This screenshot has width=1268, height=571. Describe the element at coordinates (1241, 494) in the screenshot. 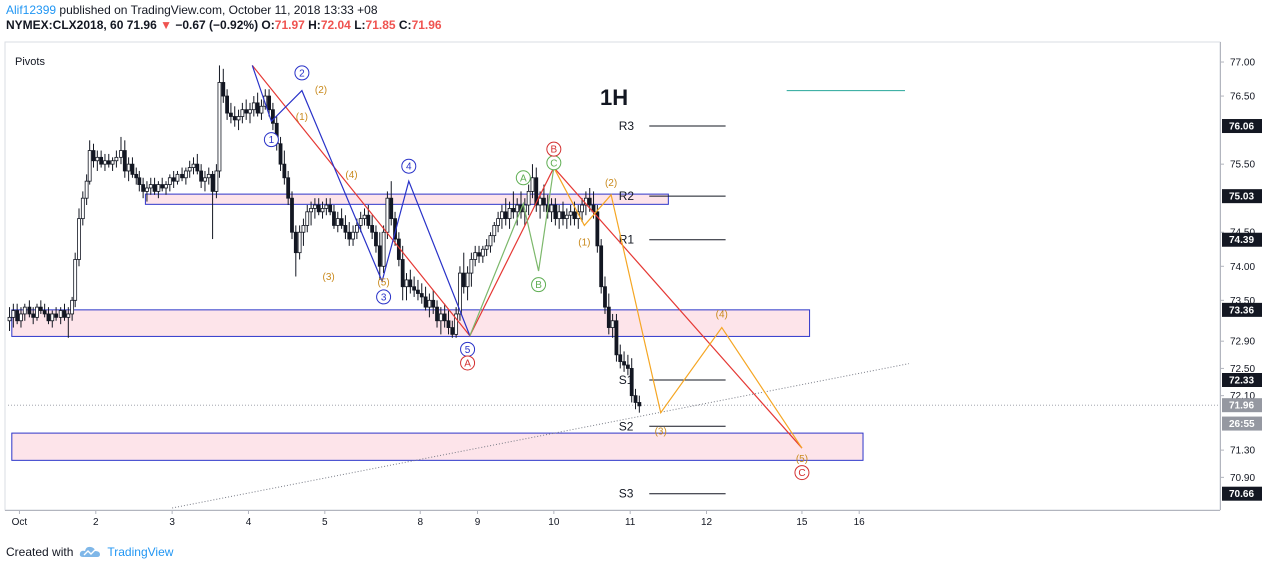

I see `price-badge-label: 70.66` at that location.